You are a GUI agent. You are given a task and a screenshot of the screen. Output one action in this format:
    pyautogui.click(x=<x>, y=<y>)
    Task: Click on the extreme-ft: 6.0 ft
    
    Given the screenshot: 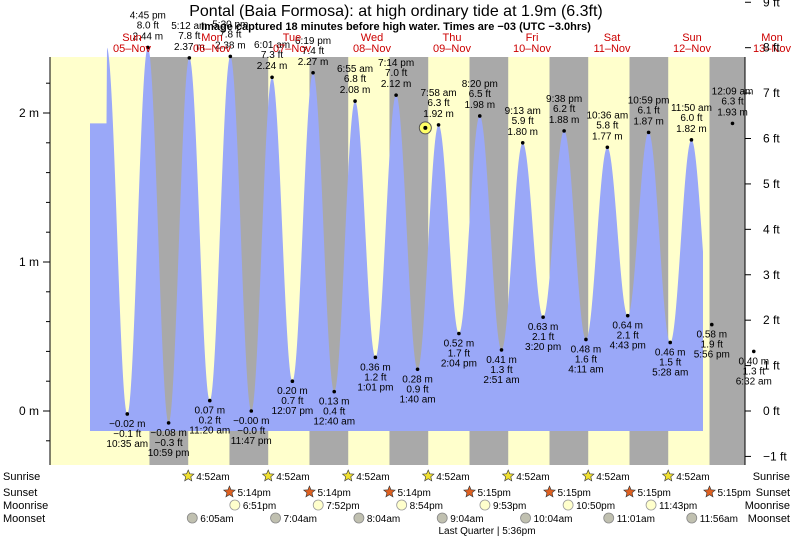 What is the action you would take?
    pyautogui.click(x=691, y=118)
    